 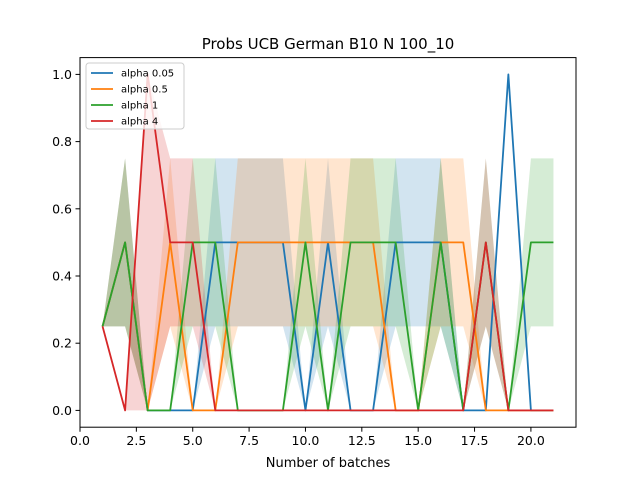 I want to click on x-tick-label: 0.0, so click(x=80, y=440).